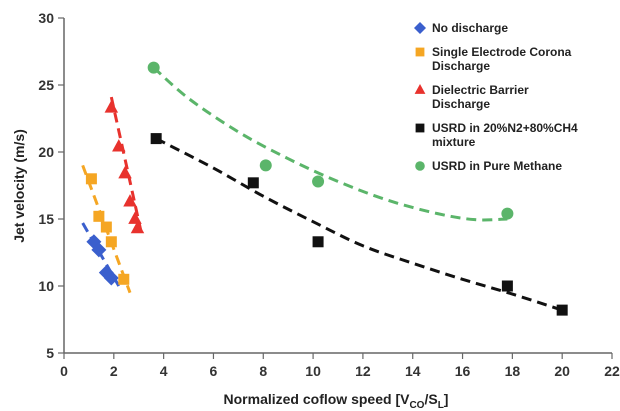 This screenshot has width=620, height=411. I want to click on y-tick-label: 5, so click(50, 353).